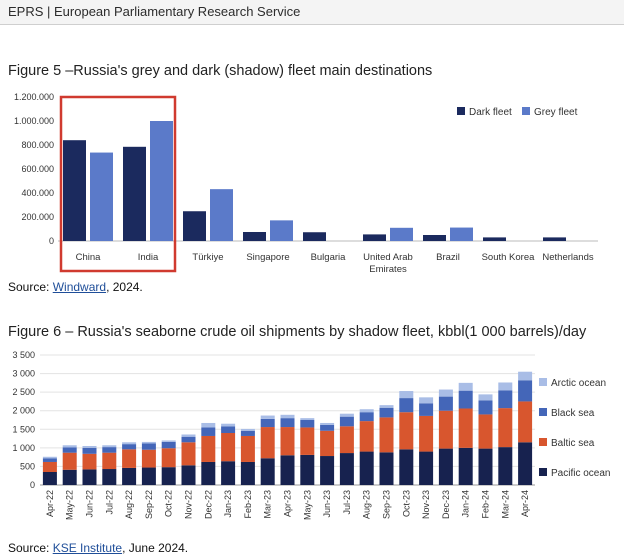 The image size is (624, 559). What do you see at coordinates (446, 504) in the screenshot?
I see `x-tick-dec-23: Dec-23` at bounding box center [446, 504].